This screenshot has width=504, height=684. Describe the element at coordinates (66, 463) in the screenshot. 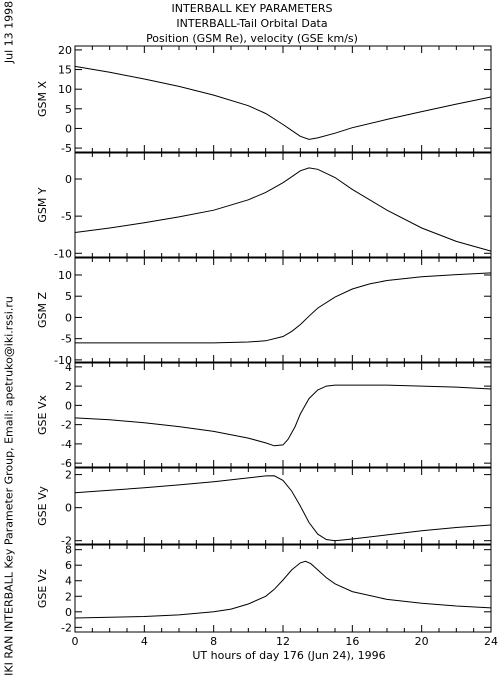

I see `y-tick-label-gse-vx: -6` at that location.